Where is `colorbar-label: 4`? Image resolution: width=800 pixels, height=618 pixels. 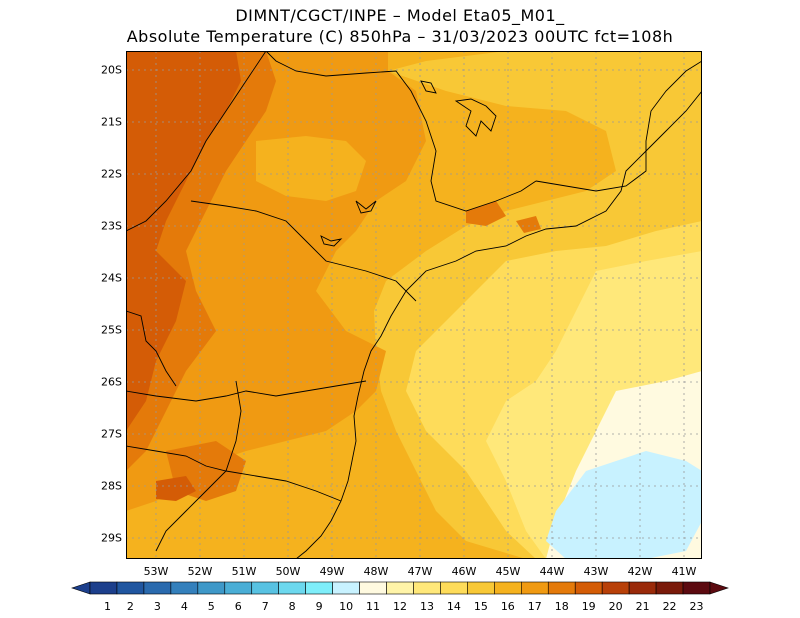
colorbar-label: 4 is located at coordinates (184, 606).